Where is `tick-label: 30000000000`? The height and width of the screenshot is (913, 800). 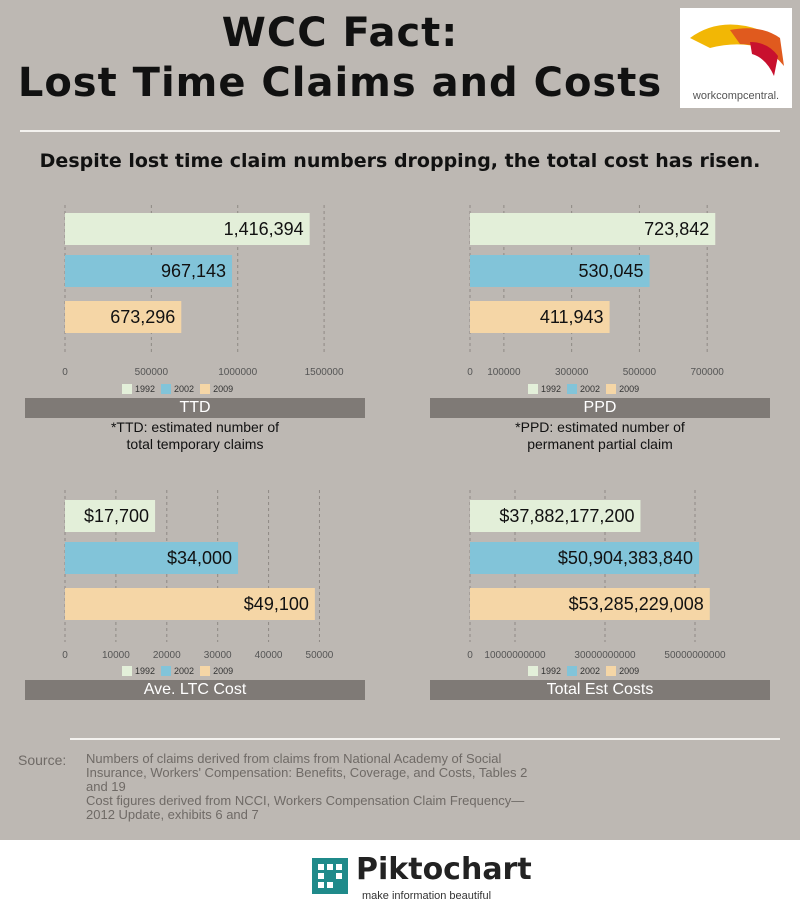 tick-label: 30000000000 is located at coordinates (605, 655).